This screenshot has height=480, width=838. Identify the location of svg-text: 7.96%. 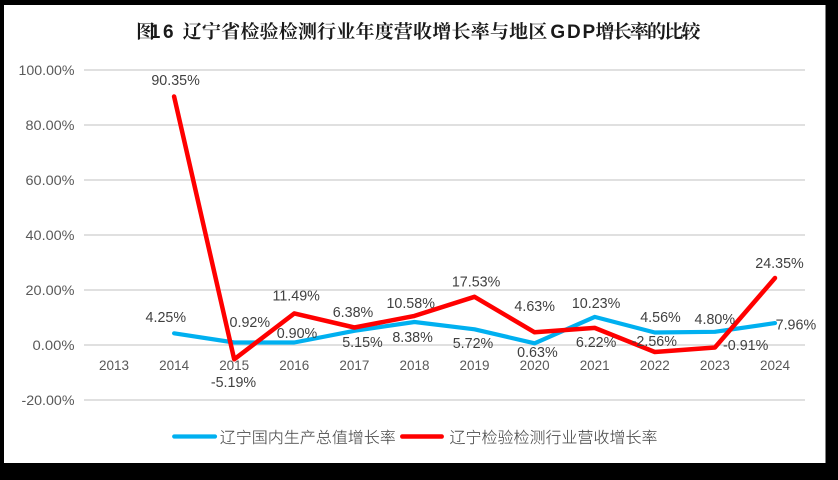
(796, 326).